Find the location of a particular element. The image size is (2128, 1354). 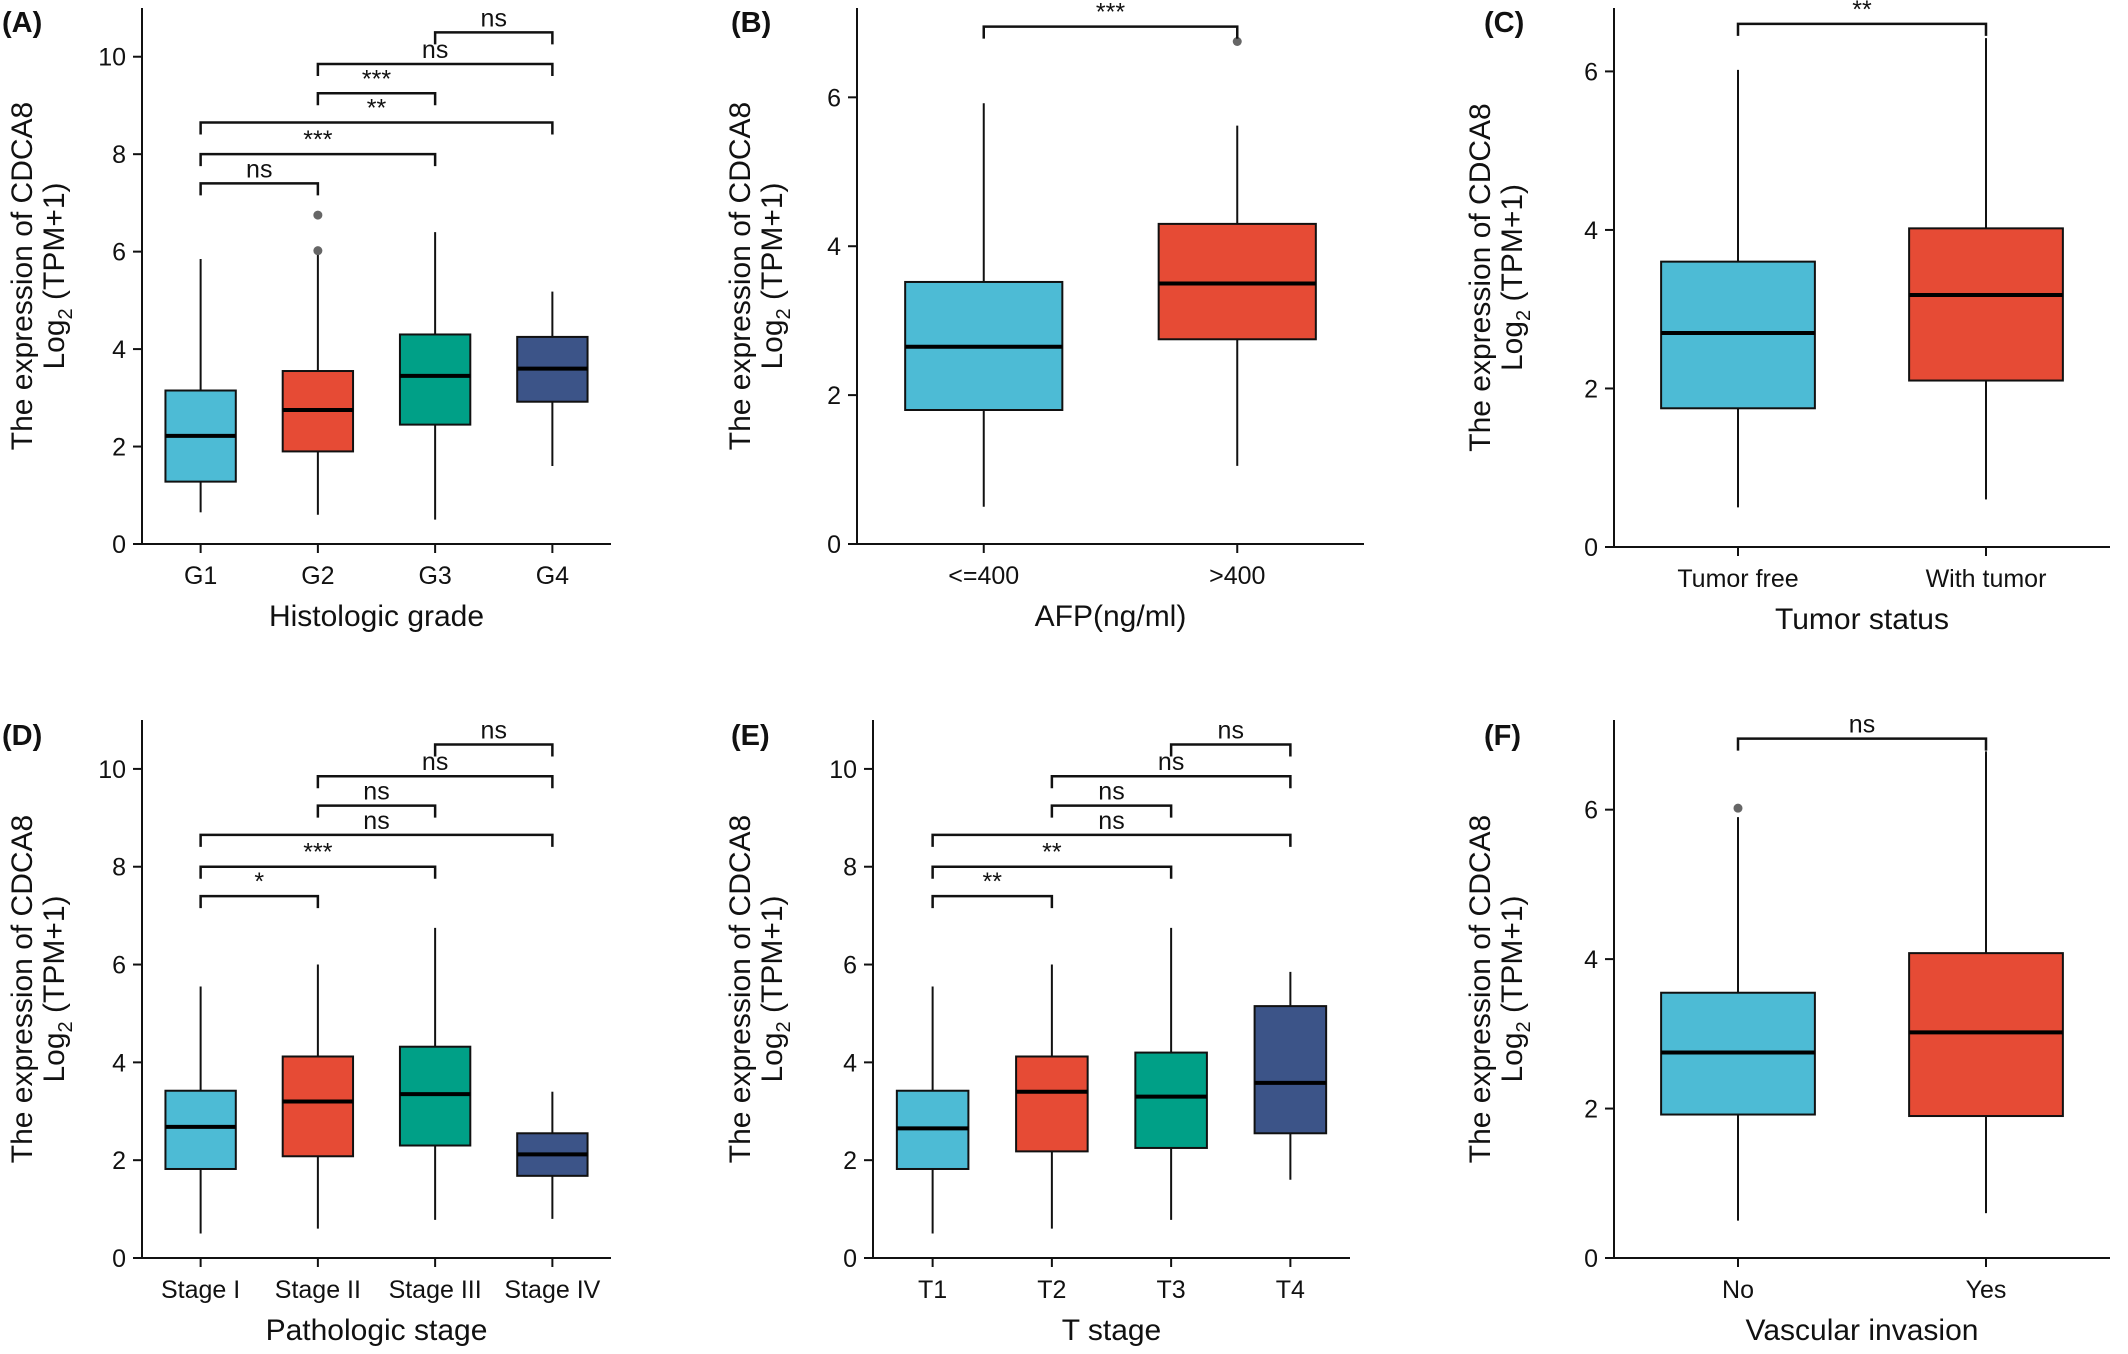

box-stage-iii is located at coordinates (435, 1073).